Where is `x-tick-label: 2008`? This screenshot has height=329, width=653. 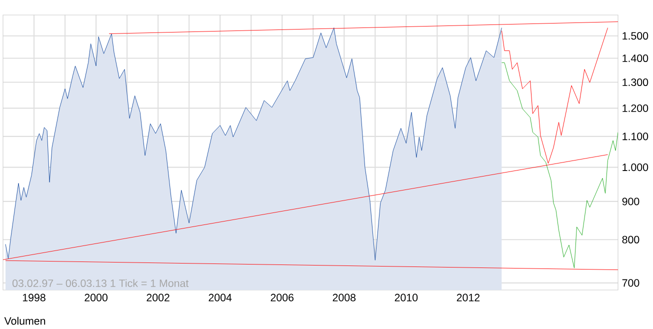
x-tick-label: 2008 is located at coordinates (344, 298).